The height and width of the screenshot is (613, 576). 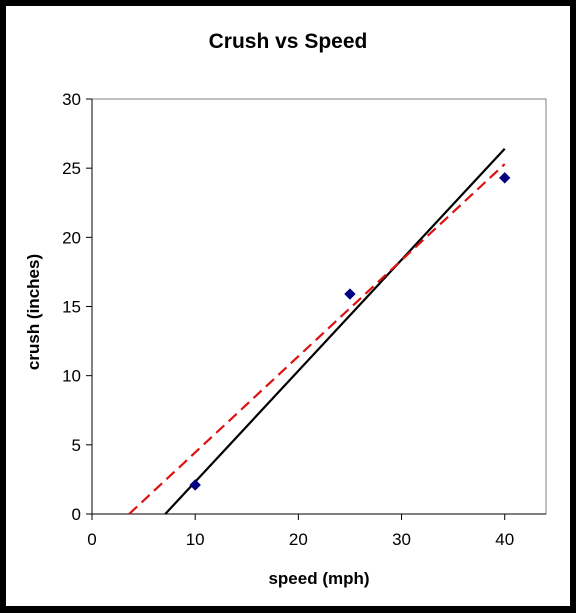 What do you see at coordinates (288, 41) in the screenshot?
I see `chart-title: Crush vs Speed` at bounding box center [288, 41].